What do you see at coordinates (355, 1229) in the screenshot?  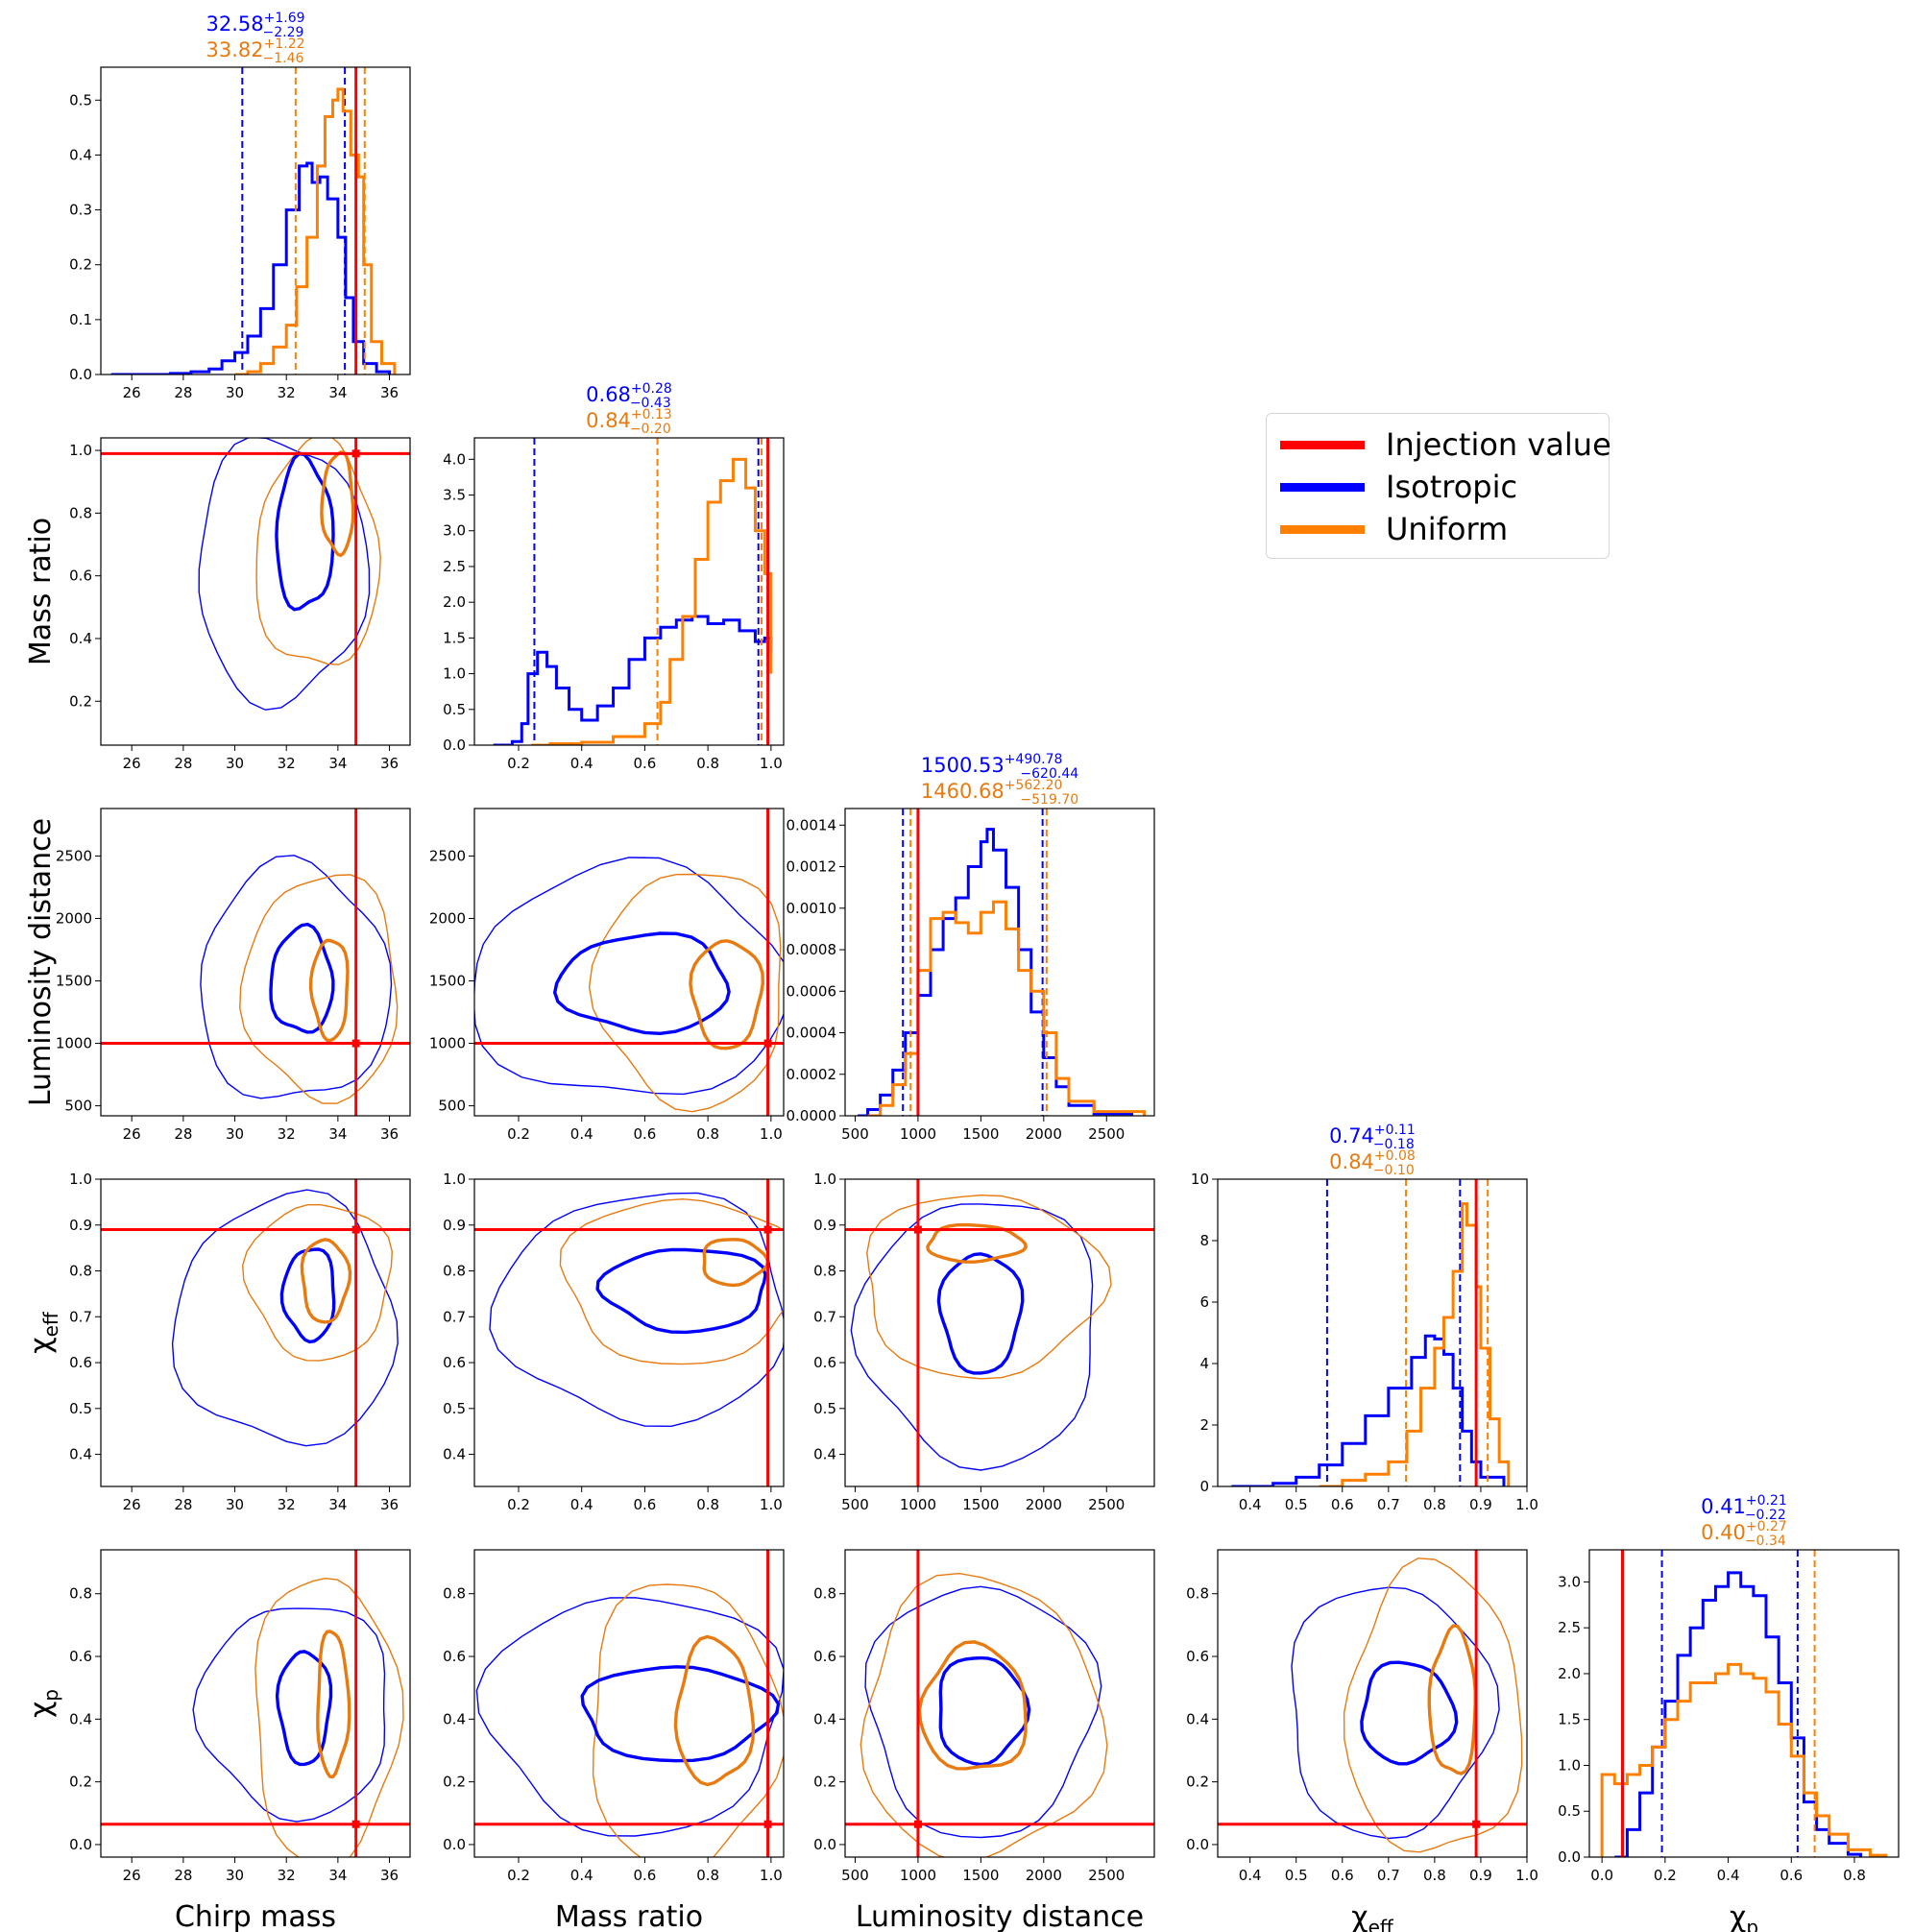 I see `injection-marker` at bounding box center [355, 1229].